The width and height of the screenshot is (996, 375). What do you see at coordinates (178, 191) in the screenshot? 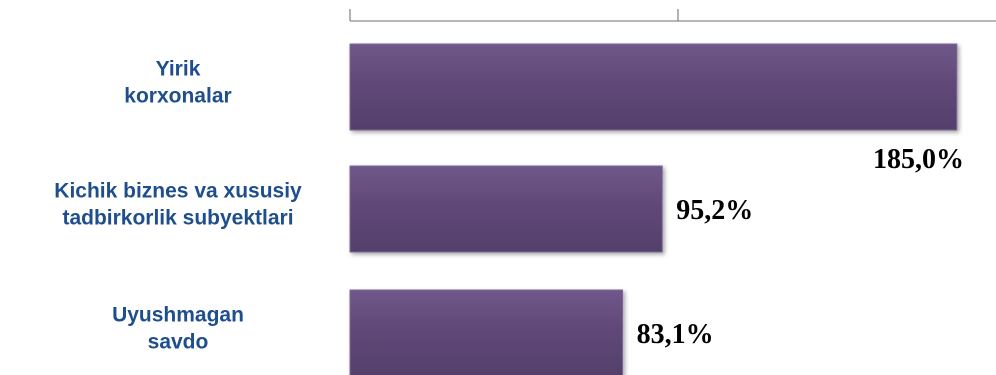
I see `category-label-line: Kichik biznes va xususiy` at bounding box center [178, 191].